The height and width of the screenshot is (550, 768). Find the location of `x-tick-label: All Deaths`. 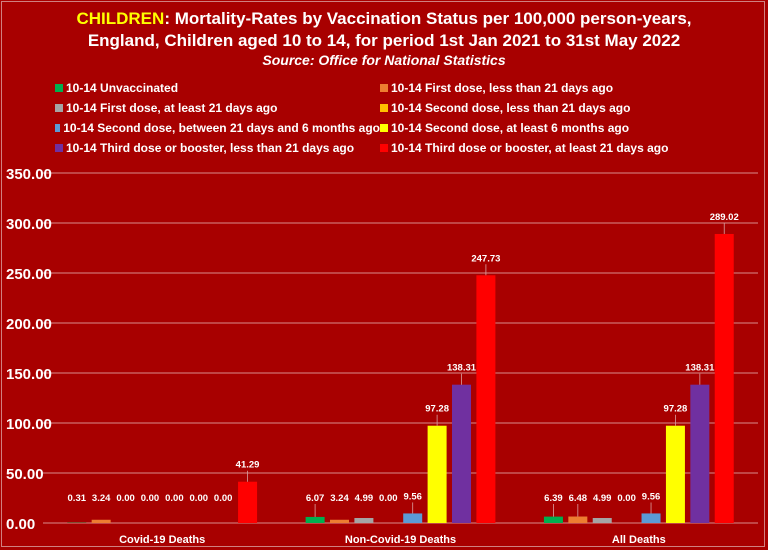

x-tick-label: All Deaths is located at coordinates (639, 540).